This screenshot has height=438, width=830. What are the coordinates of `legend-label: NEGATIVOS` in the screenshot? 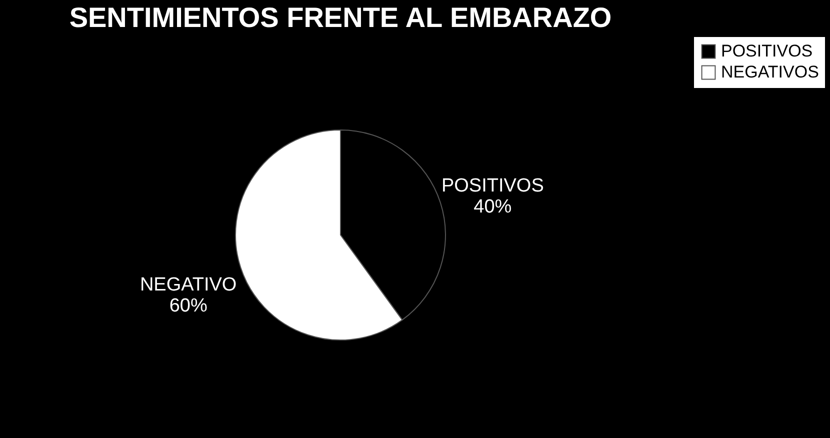 It's located at (770, 72).